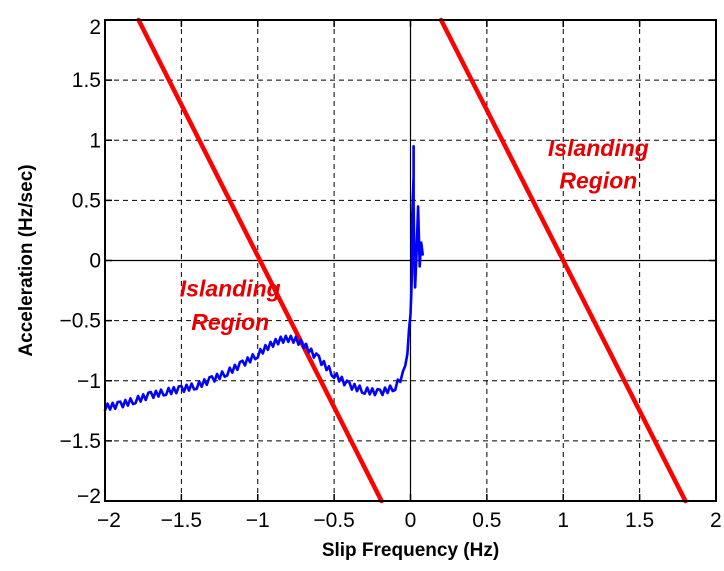  What do you see at coordinates (410, 550) in the screenshot?
I see `x-axis-label: Slip Frequency (Hz)` at bounding box center [410, 550].